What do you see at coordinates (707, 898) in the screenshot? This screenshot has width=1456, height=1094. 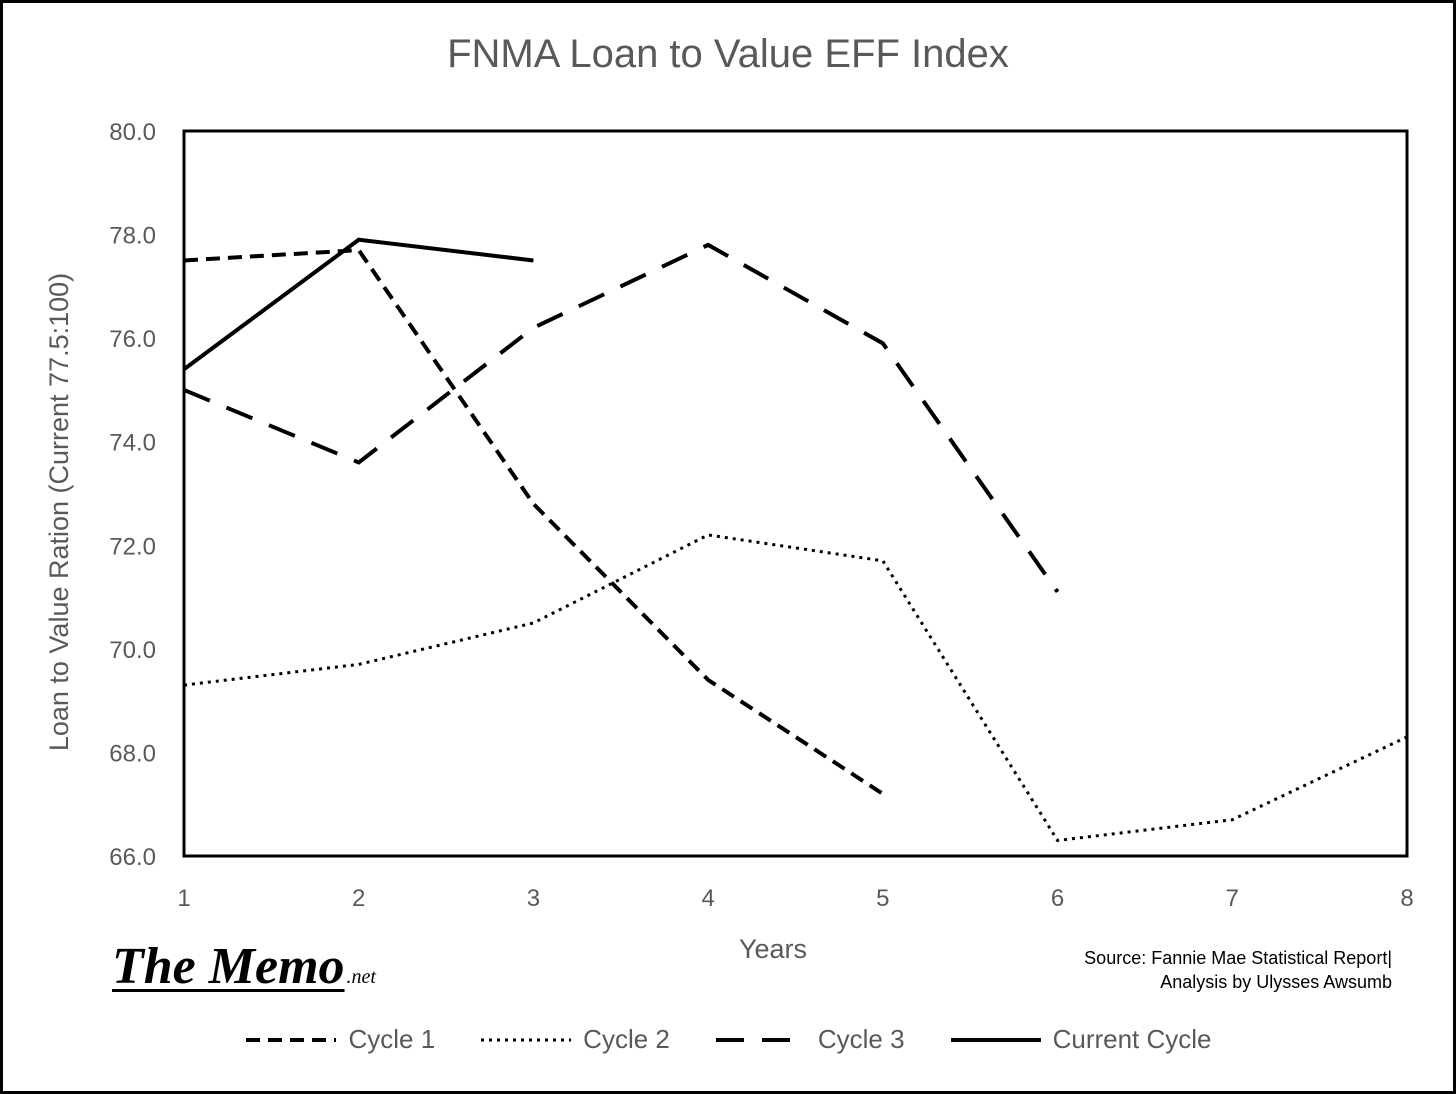 I see `x-tick-label: 4` at bounding box center [707, 898].